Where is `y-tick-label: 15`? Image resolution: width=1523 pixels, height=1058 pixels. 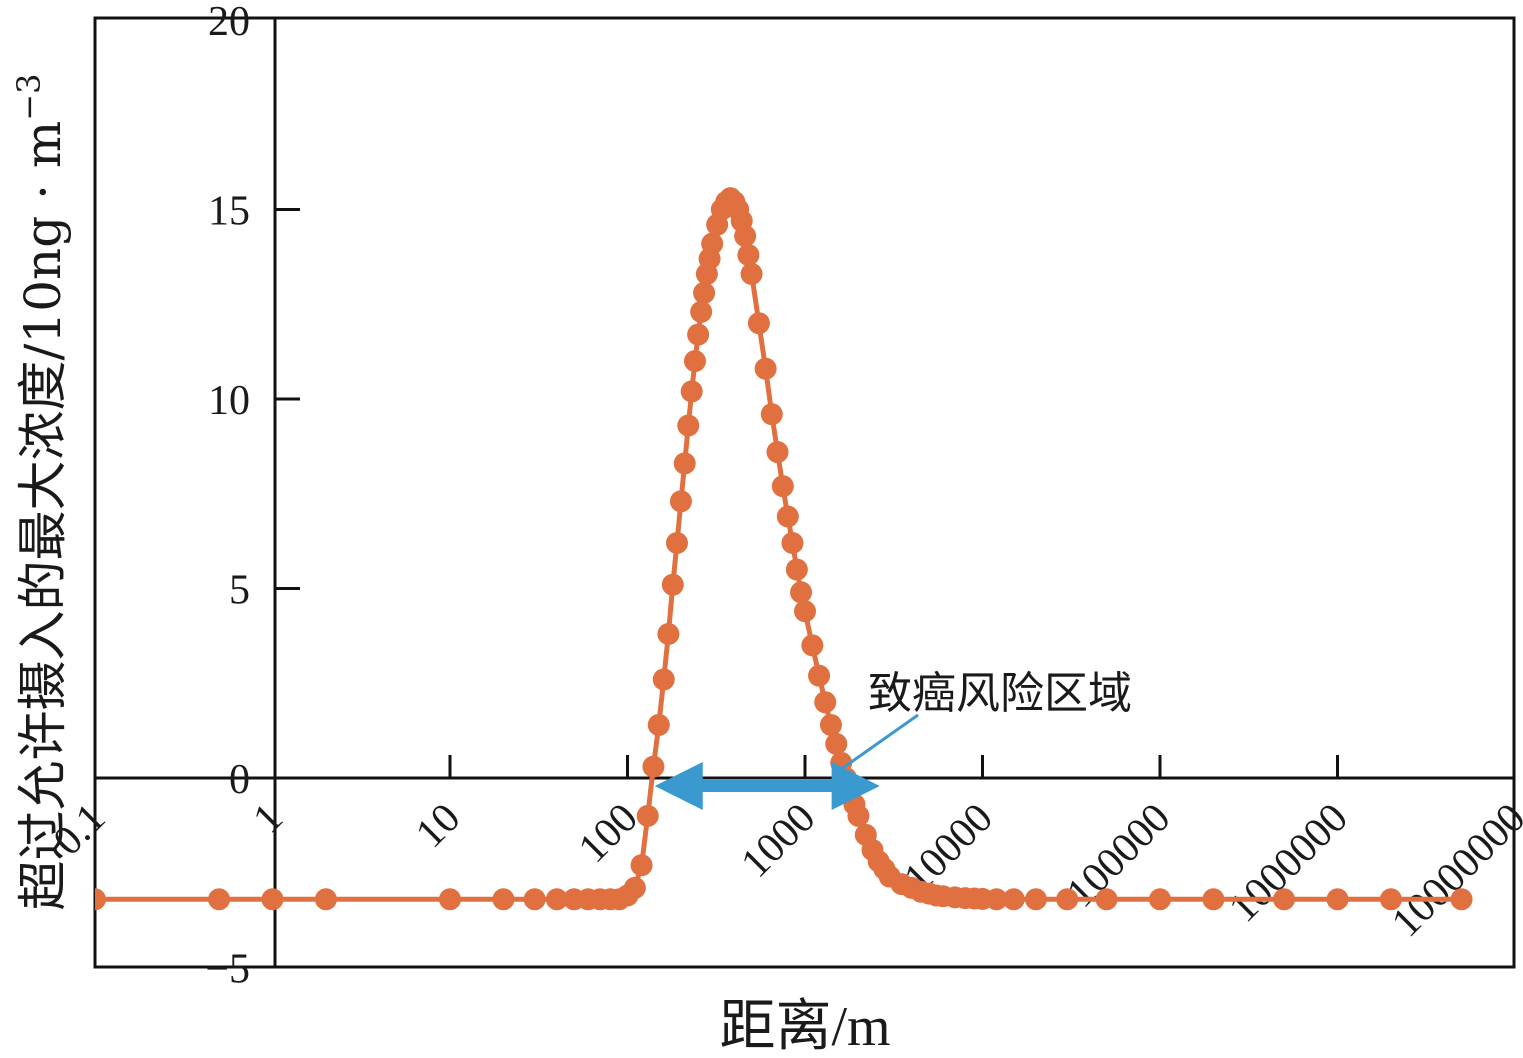
y-tick-label: 15 is located at coordinates (229, 212).